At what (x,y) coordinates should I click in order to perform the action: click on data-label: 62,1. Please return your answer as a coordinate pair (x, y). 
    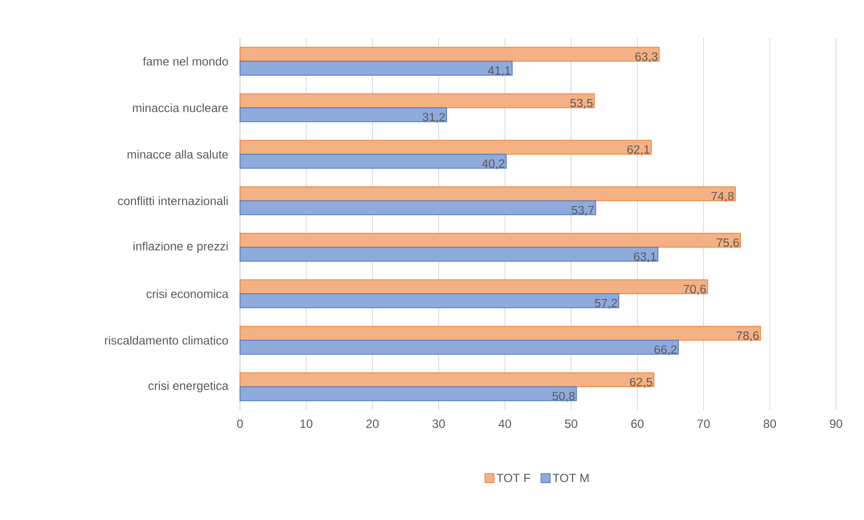
    Looking at the image, I should click on (638, 150).